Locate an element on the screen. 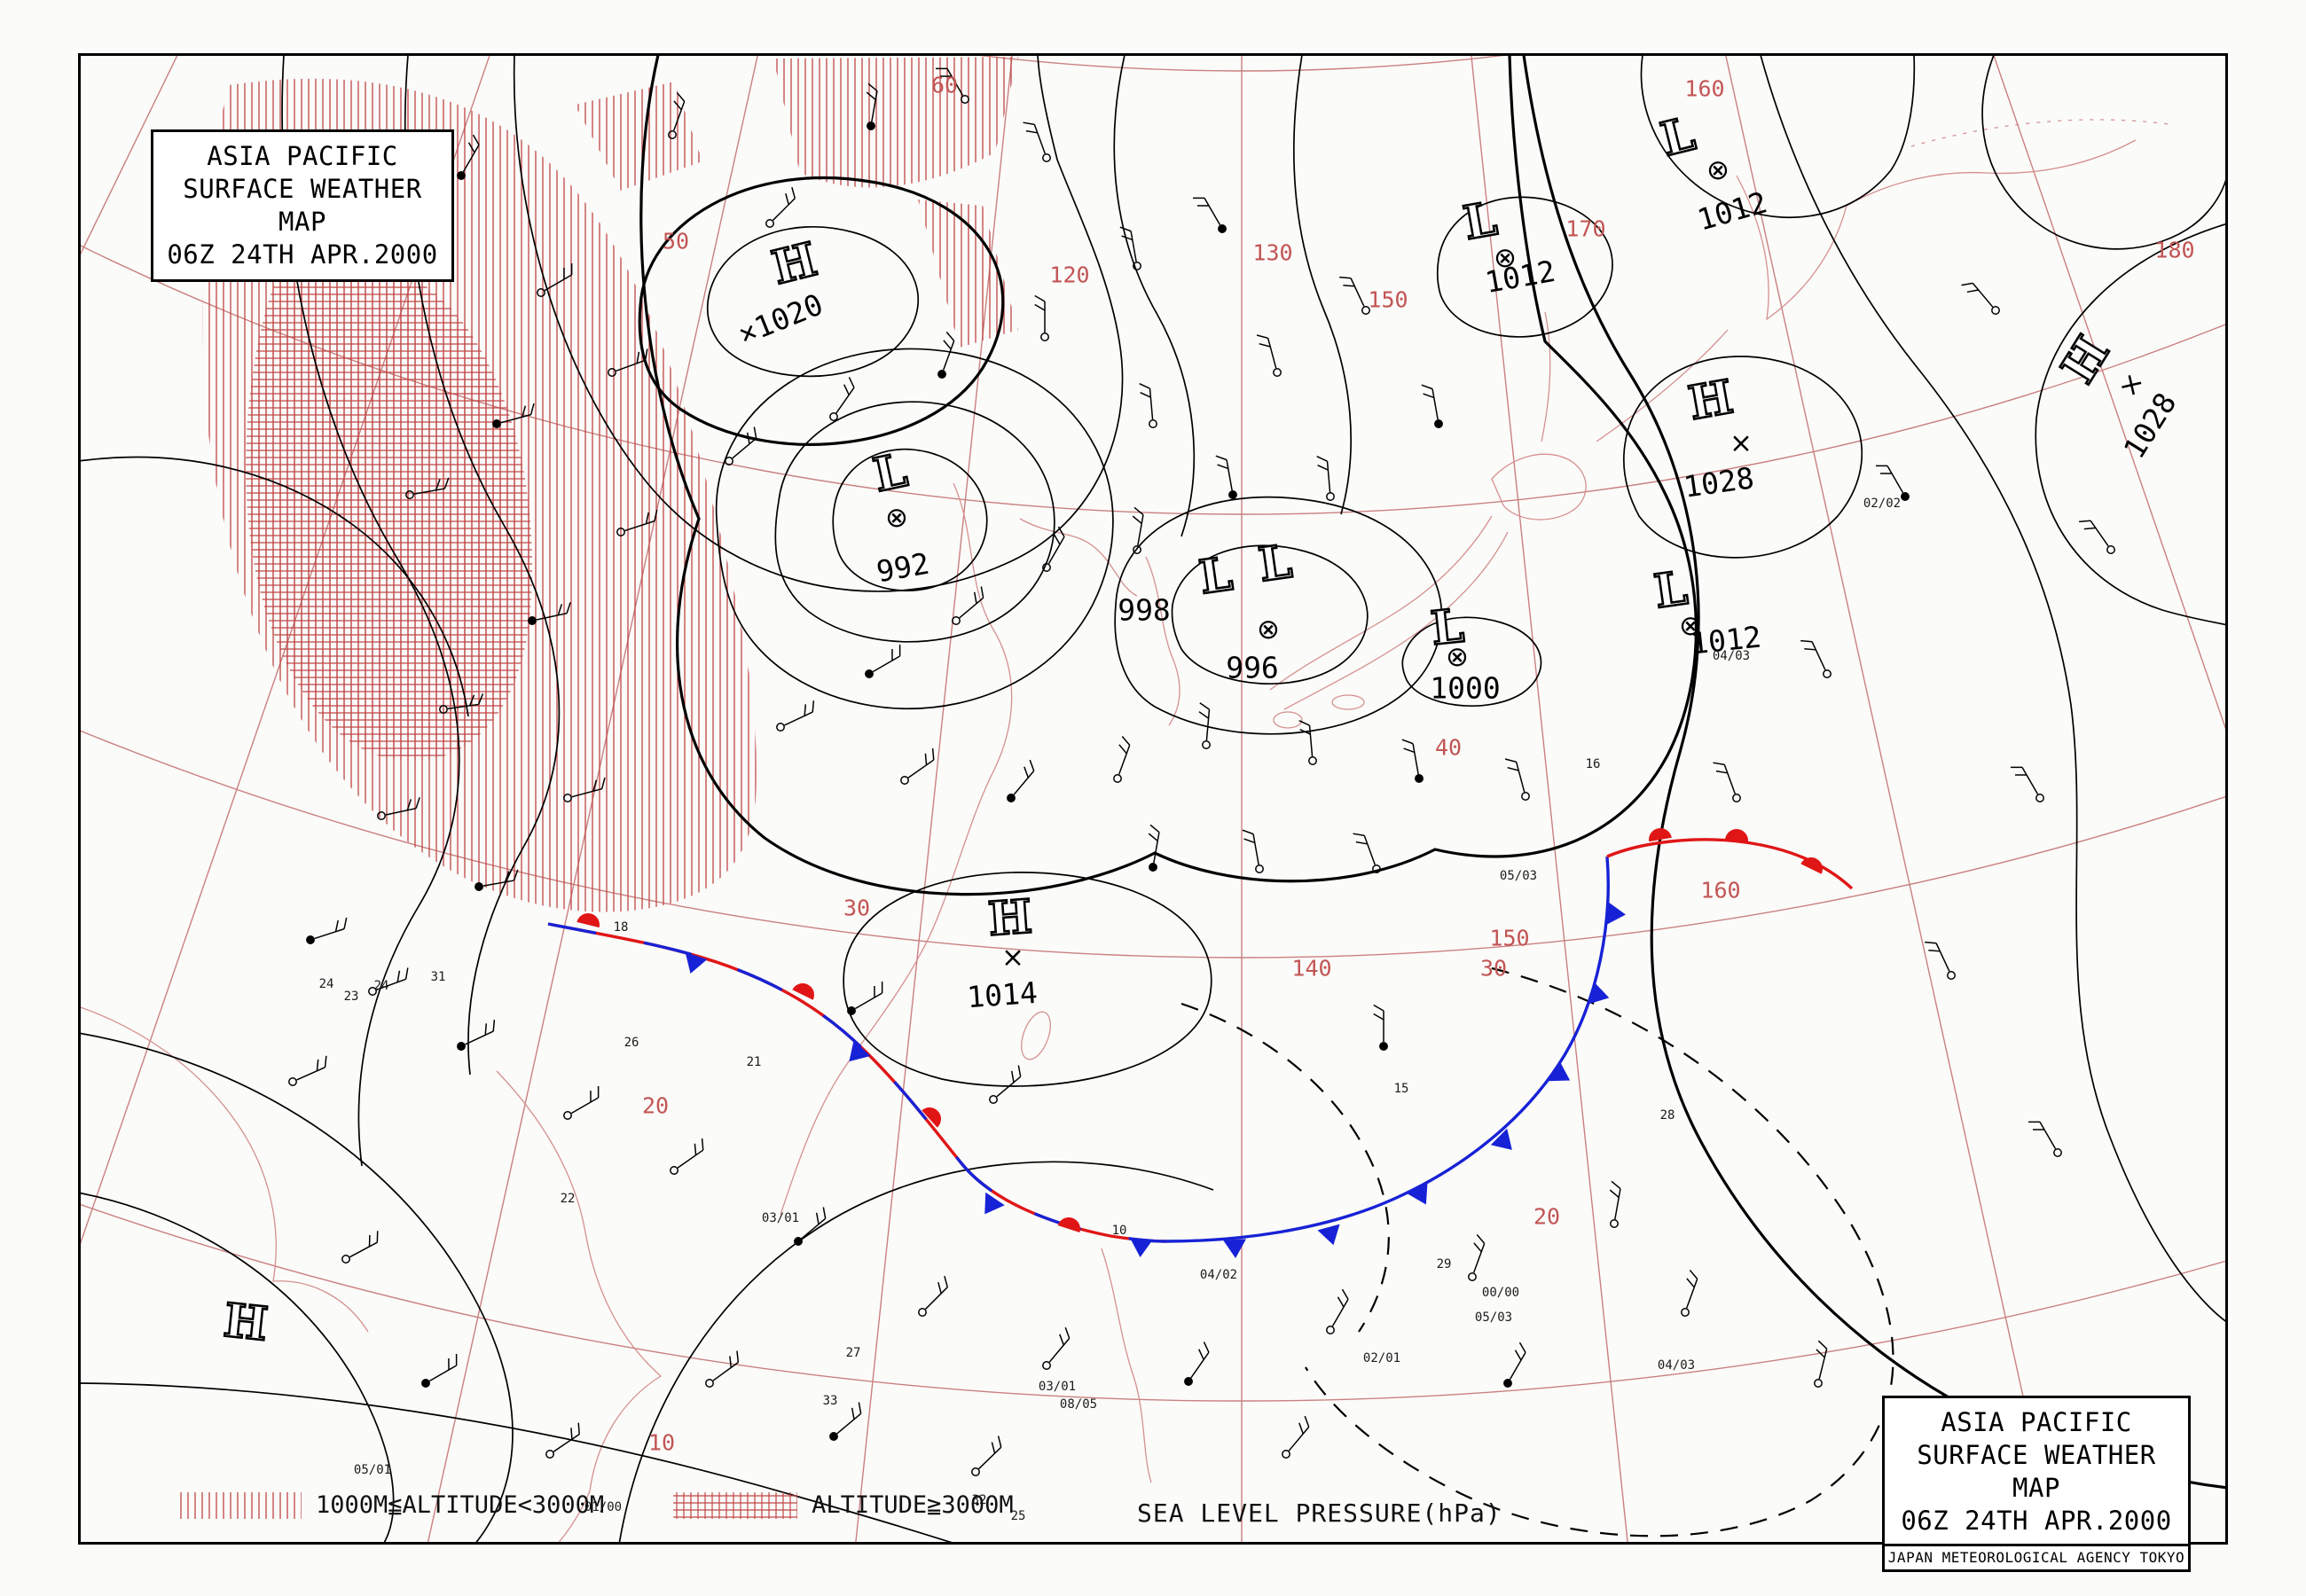 This screenshot has width=2306, height=1596. credit-line-1: ASIA PACIFIC is located at coordinates (2036, 1422).